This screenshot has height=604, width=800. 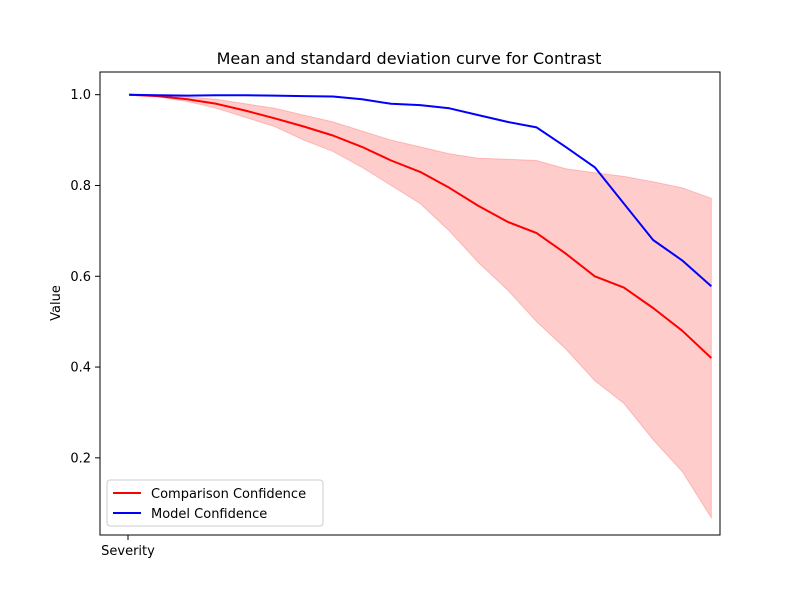 What do you see at coordinates (80, 186) in the screenshot?
I see `y-tick-label: 0.8` at bounding box center [80, 186].